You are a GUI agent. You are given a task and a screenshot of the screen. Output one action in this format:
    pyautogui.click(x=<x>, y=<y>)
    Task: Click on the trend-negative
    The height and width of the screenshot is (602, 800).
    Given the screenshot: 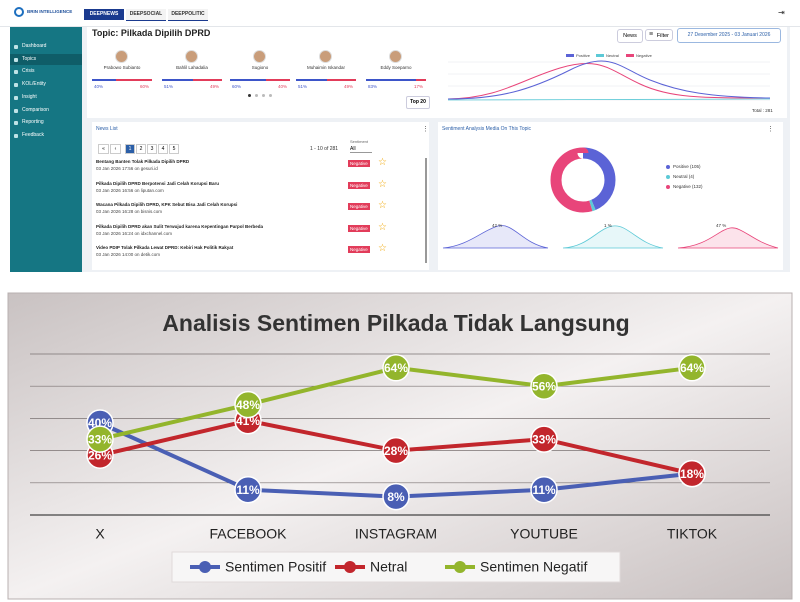 What is the action you would take?
    pyautogui.click(x=609, y=81)
    